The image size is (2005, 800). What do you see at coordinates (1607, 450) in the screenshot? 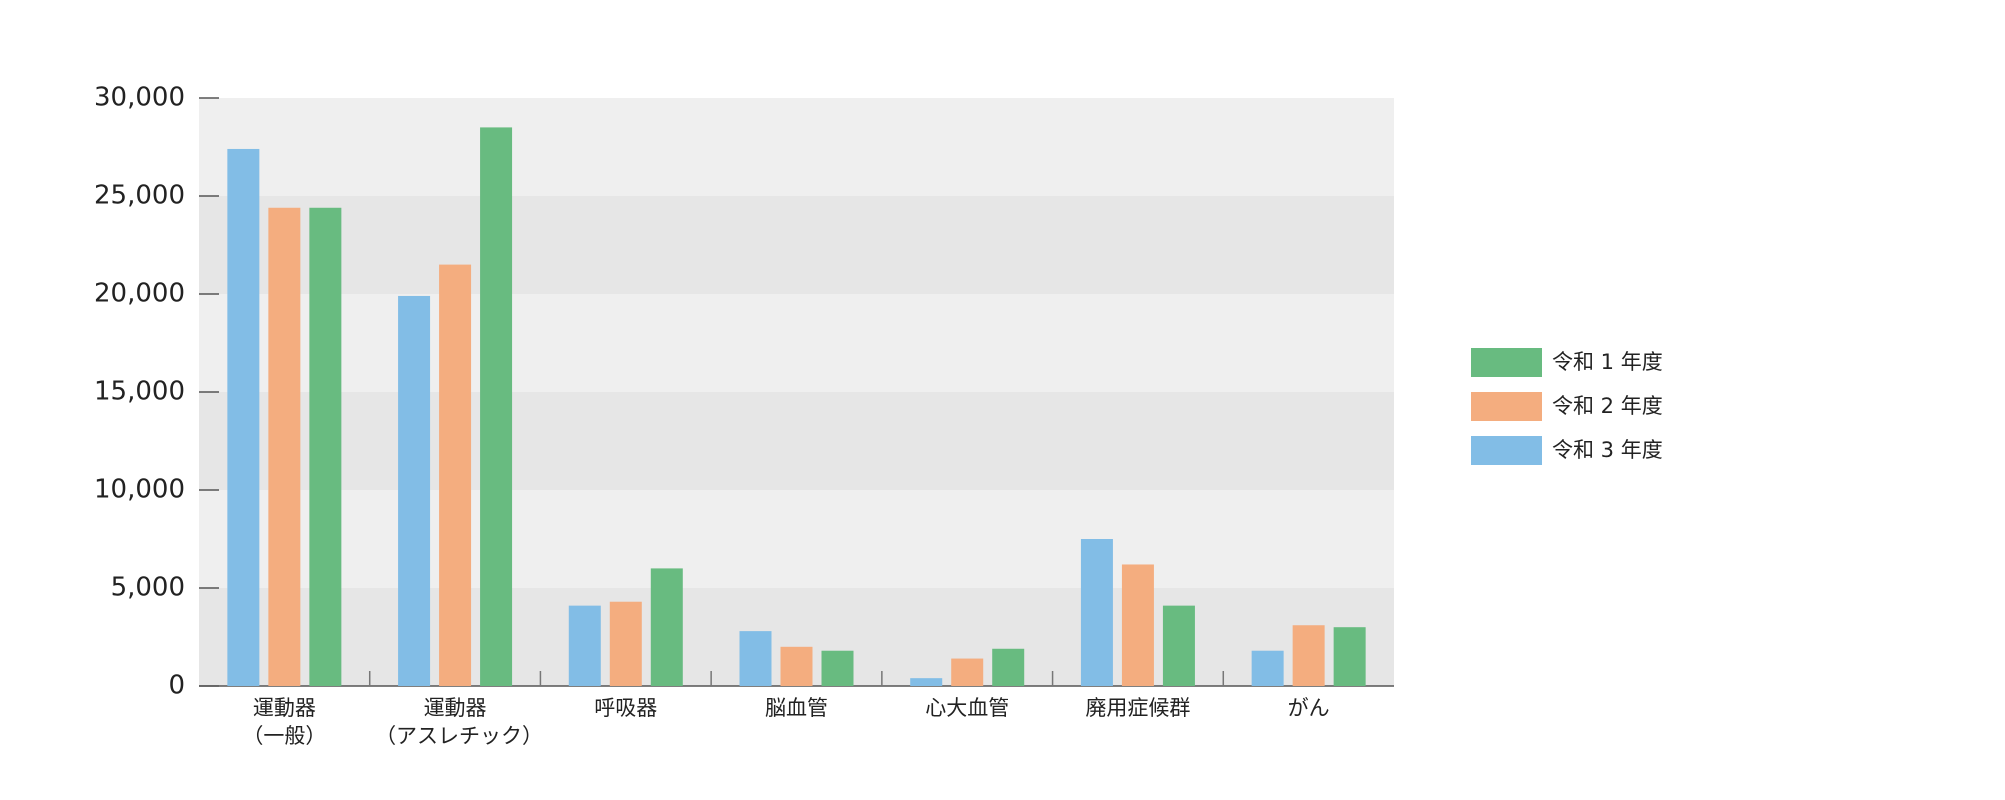
I see `legend-label: 令和 3 年度` at bounding box center [1607, 450].